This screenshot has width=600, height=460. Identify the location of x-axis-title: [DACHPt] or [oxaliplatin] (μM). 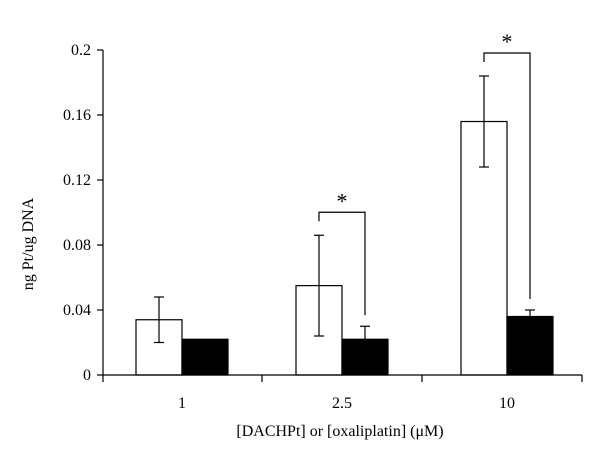
(339, 431).